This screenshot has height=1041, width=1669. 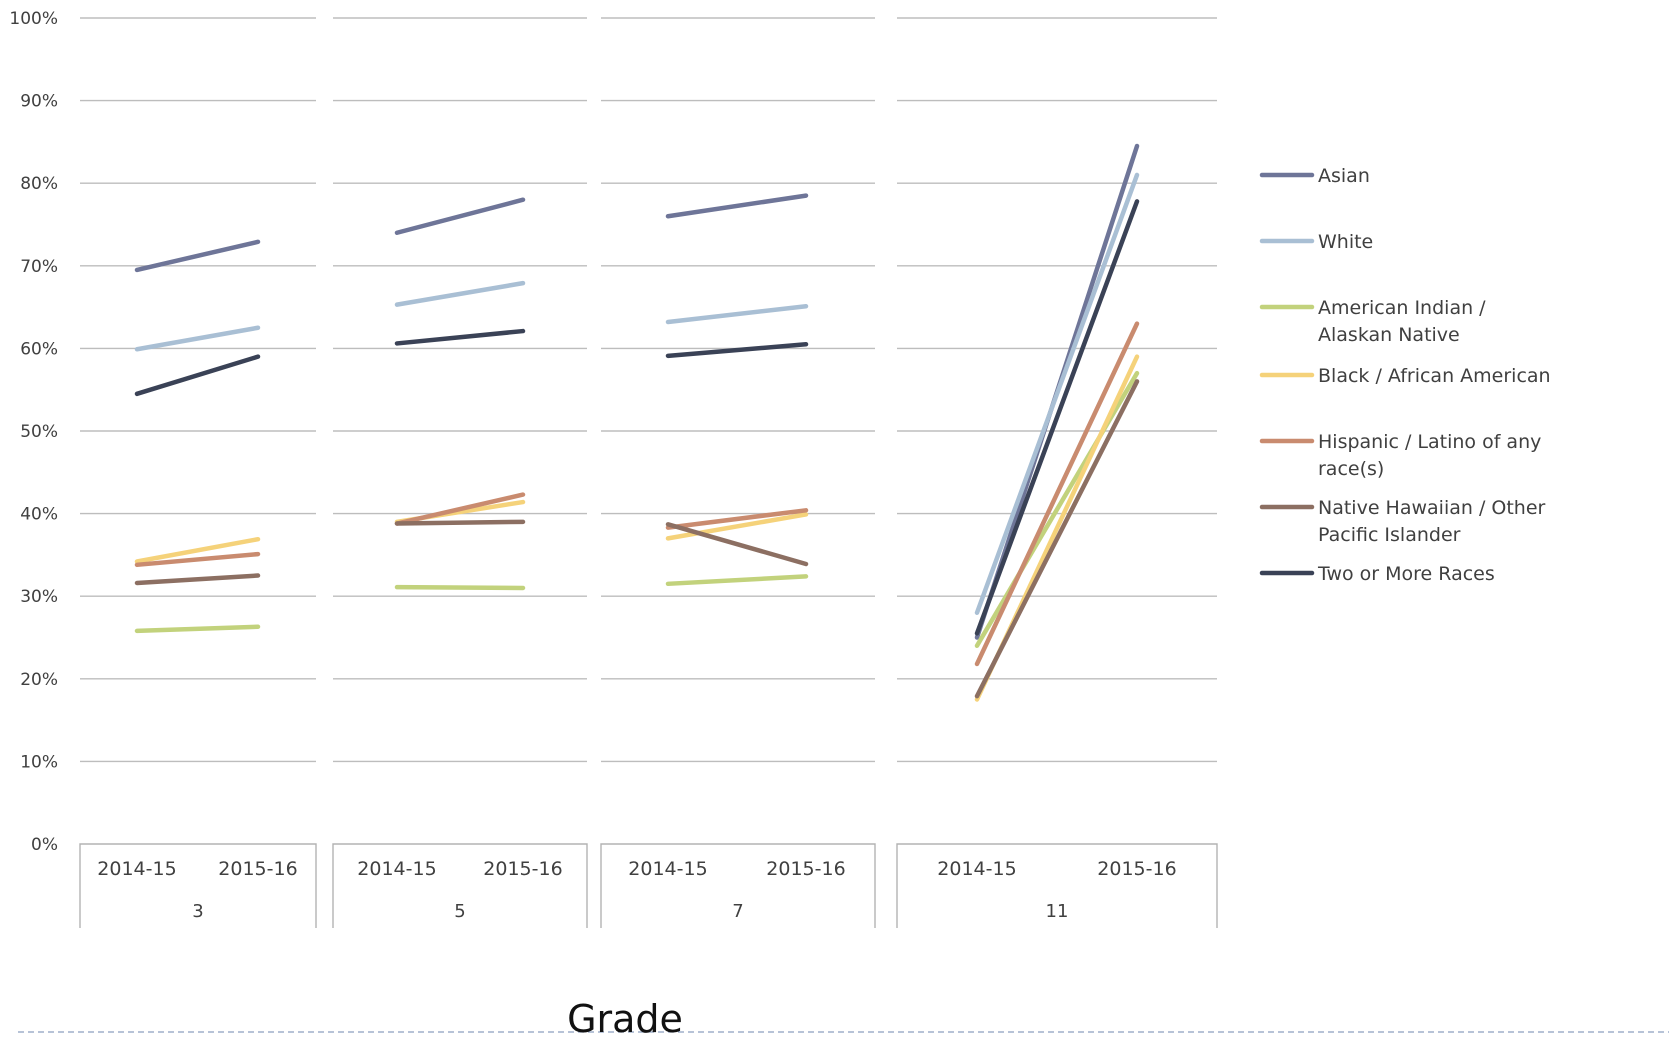 I want to click on legend-label: Two or More Races, so click(x=1406, y=574).